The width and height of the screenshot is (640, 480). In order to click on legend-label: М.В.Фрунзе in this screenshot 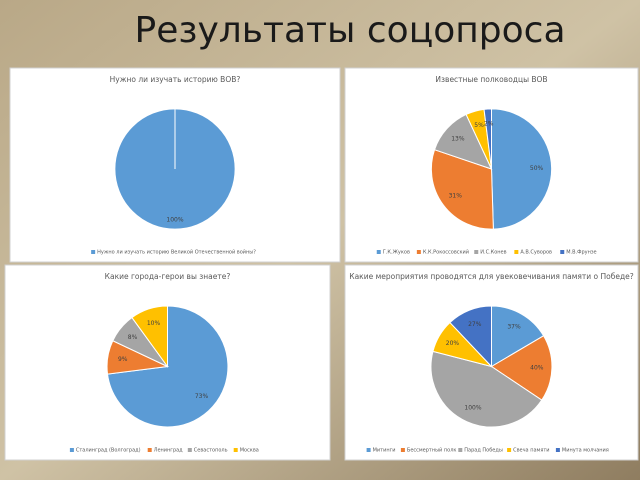, I will do `click(581, 253)`.